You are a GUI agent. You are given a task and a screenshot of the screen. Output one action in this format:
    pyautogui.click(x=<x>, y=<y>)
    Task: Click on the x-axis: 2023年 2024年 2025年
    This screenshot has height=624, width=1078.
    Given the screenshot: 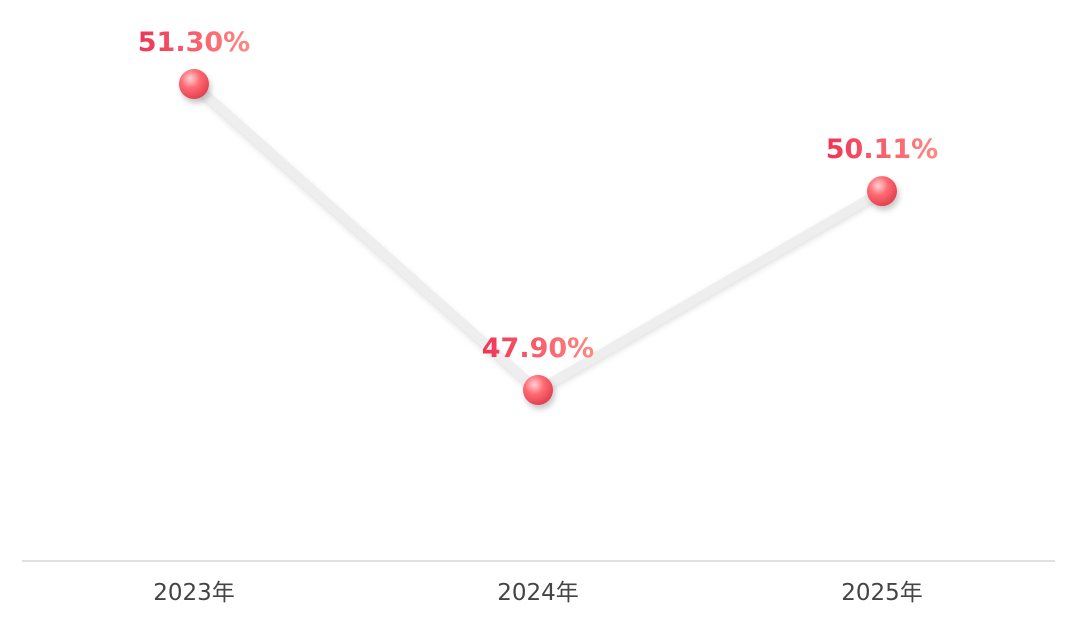 What is the action you would take?
    pyautogui.click(x=538, y=583)
    